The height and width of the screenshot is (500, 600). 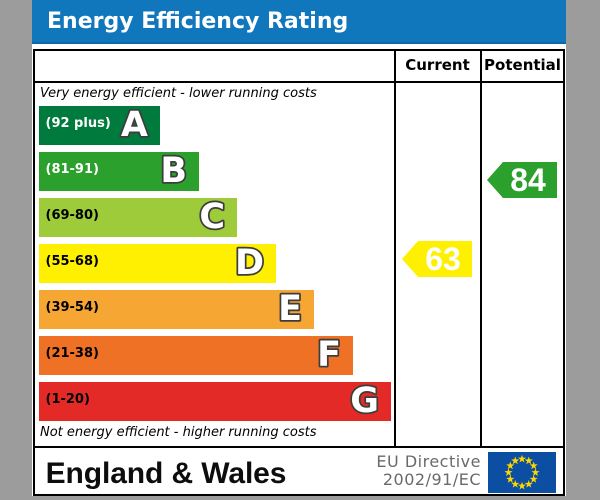 I want to click on column-header-current: Current, so click(x=437, y=65).